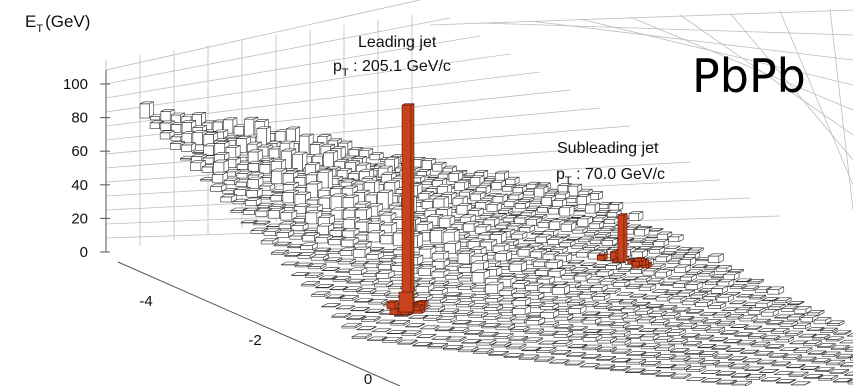  What do you see at coordinates (79, 118) in the screenshot?
I see `z-tick-label: 80` at bounding box center [79, 118].